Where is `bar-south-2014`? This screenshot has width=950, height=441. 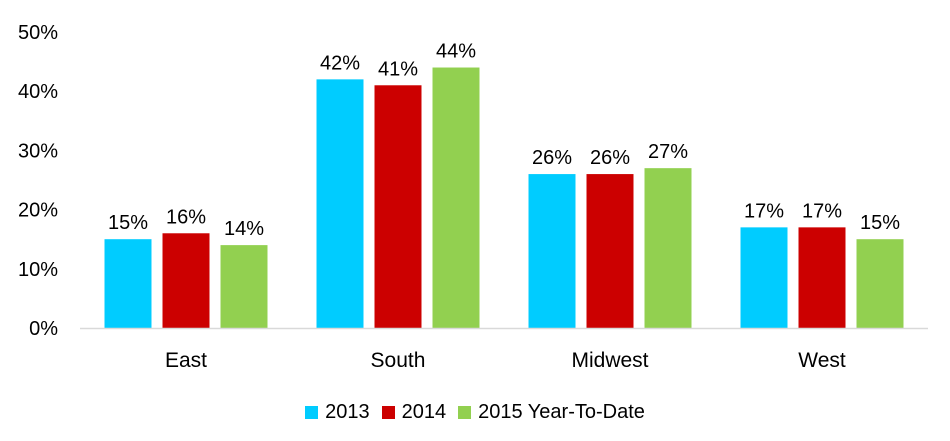
bar-south-2014 is located at coordinates (398, 206).